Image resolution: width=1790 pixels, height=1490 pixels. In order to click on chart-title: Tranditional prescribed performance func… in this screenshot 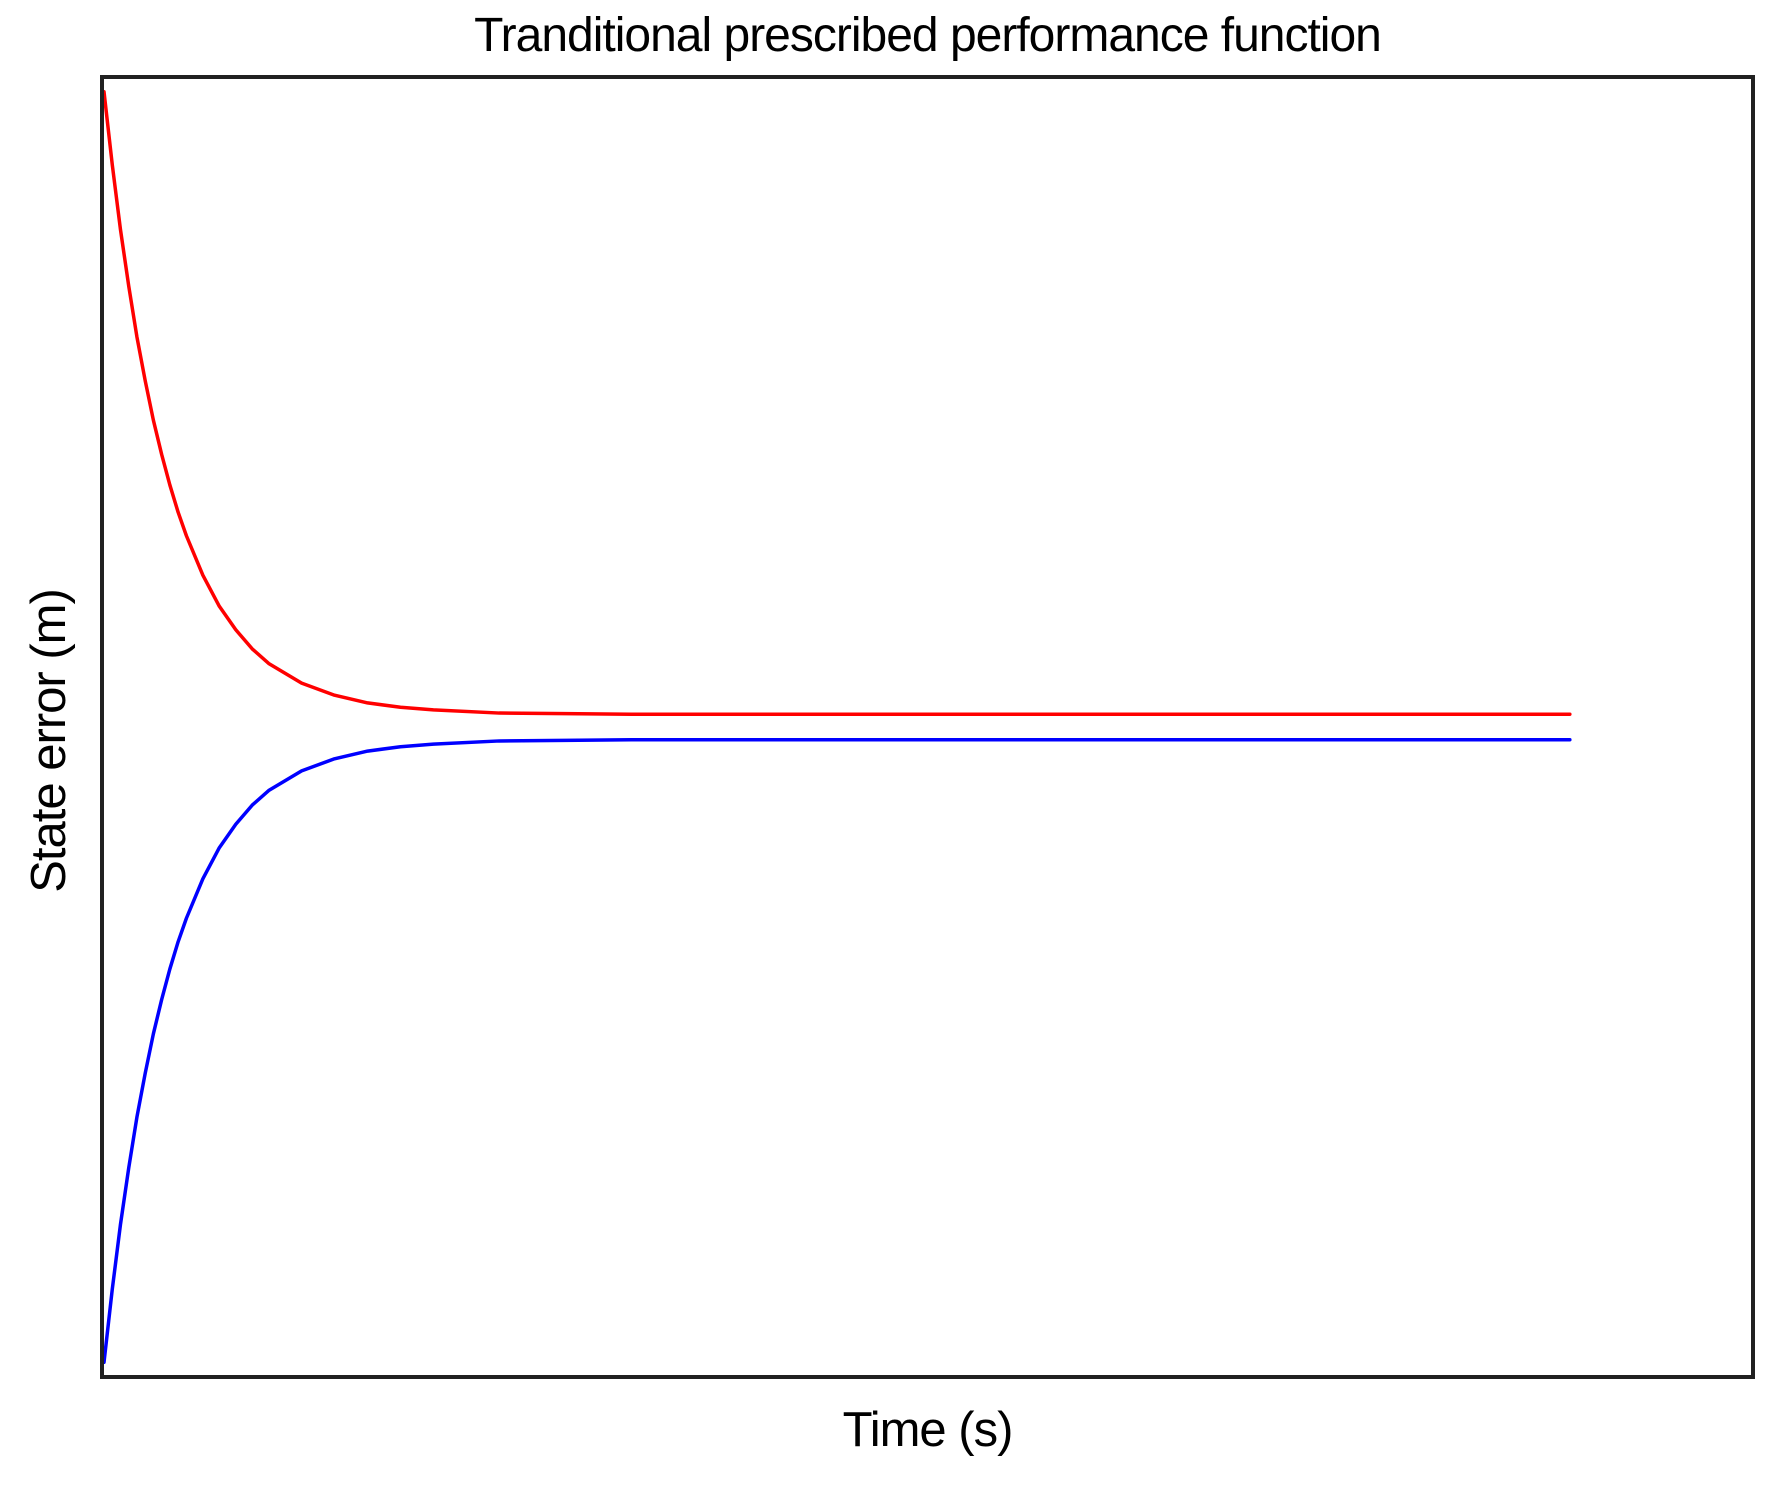, I will do `click(928, 35)`.